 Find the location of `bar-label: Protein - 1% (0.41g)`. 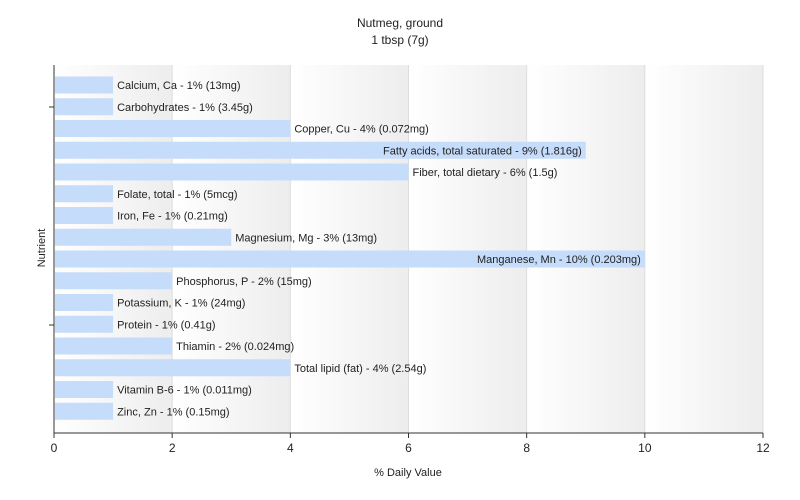

bar-label: Protein - 1% (0.41g) is located at coordinates (166, 325).